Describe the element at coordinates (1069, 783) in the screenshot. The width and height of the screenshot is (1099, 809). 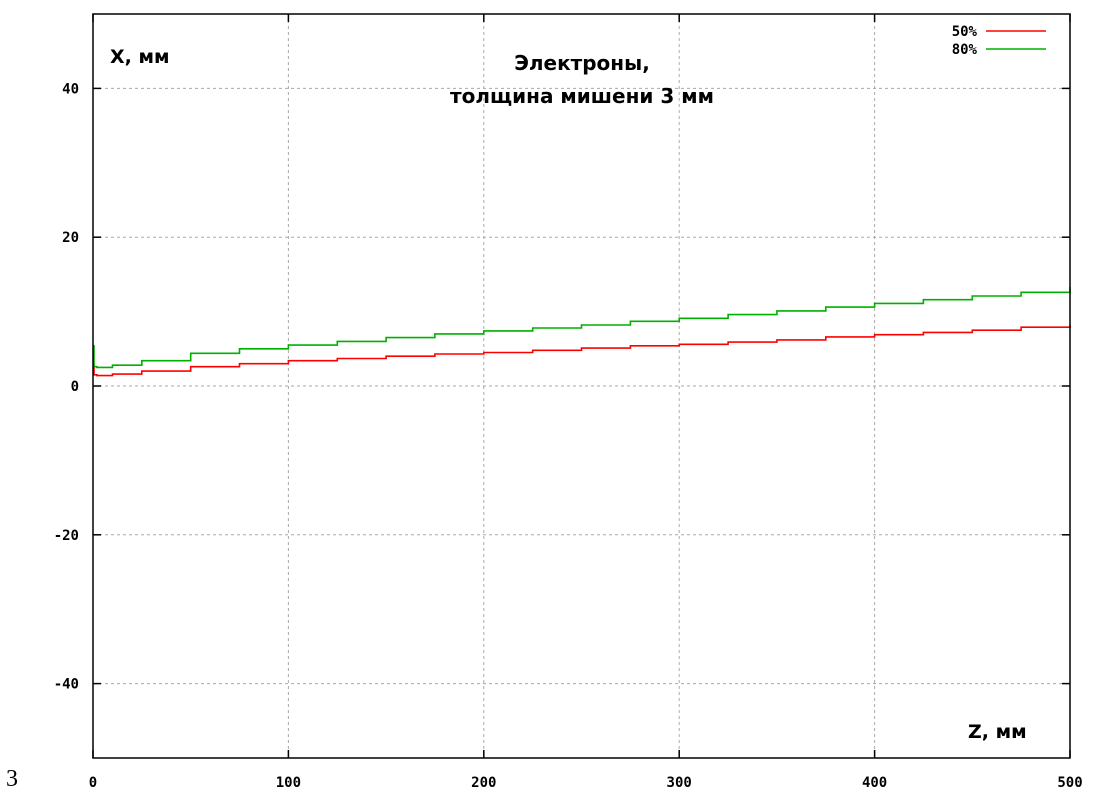
I see `x-tick-label: 500` at that location.